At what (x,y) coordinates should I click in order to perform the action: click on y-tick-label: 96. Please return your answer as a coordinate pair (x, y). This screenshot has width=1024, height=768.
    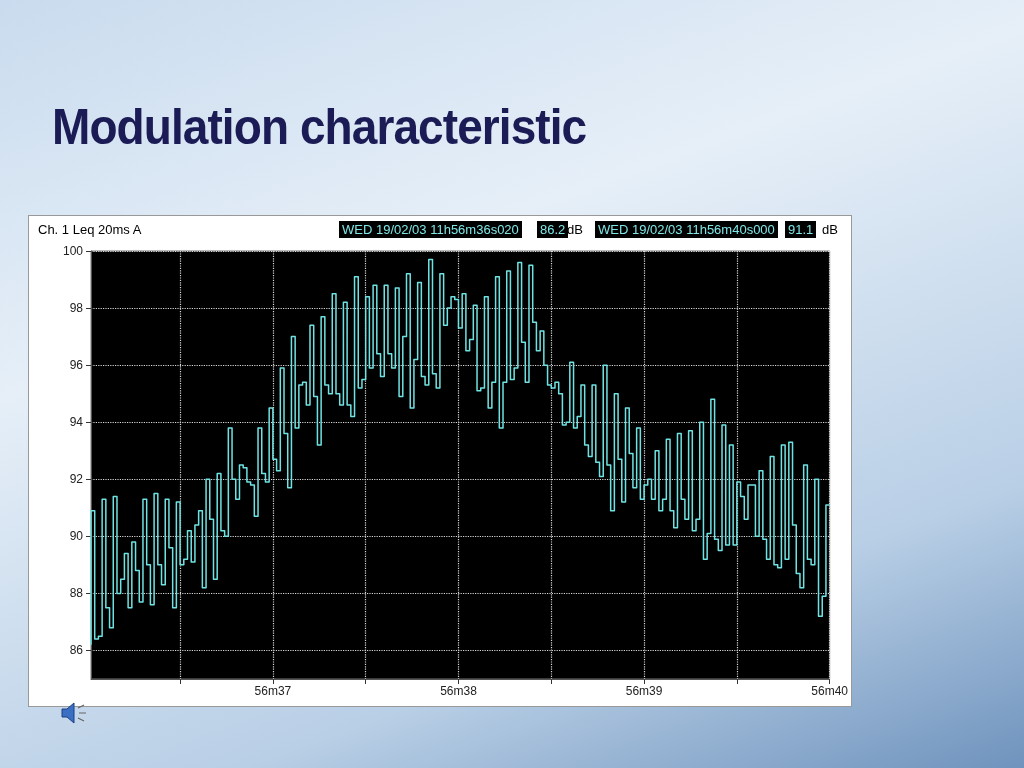
    Looking at the image, I should click on (76, 365).